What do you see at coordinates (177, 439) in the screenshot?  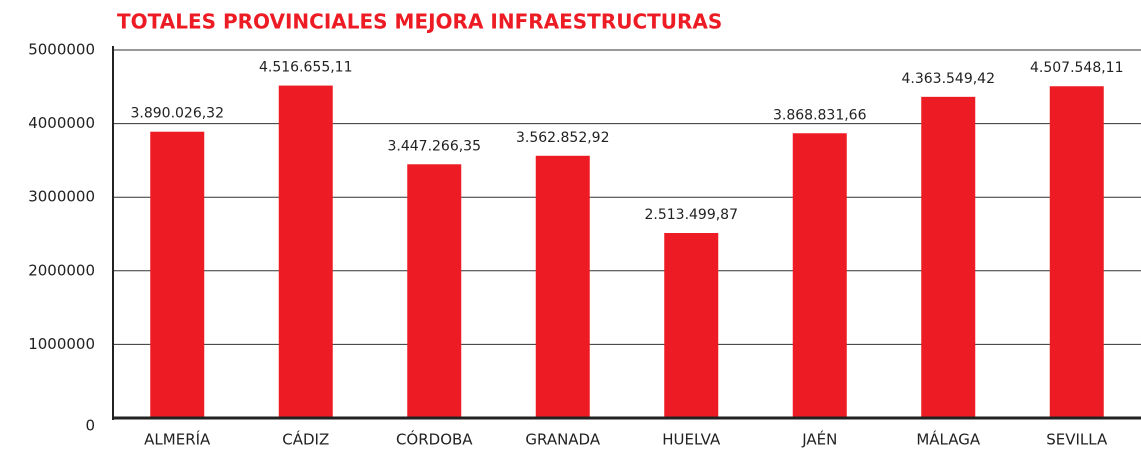 I see `x-tick-label: ALMERÍA` at bounding box center [177, 439].